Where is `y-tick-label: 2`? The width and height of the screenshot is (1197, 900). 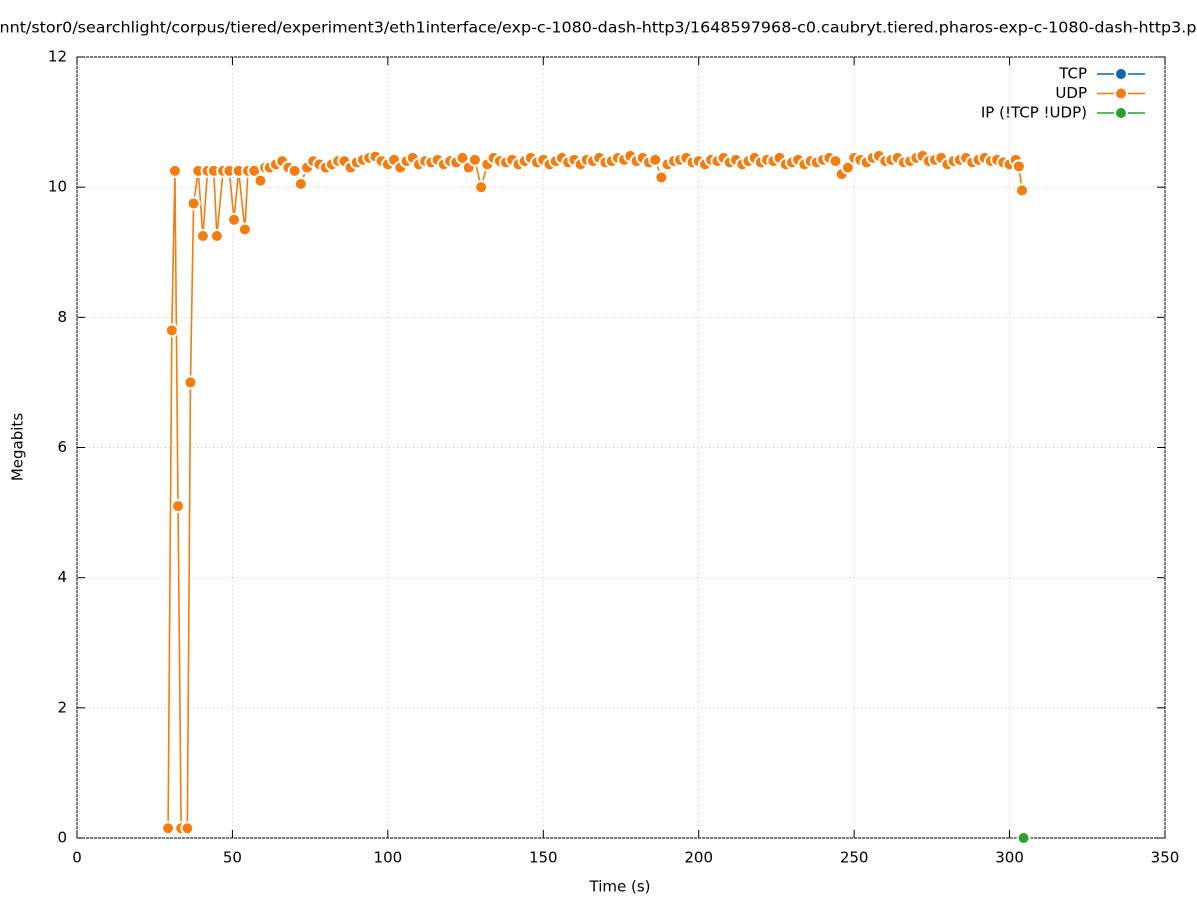
y-tick-label: 2 is located at coordinates (62, 707).